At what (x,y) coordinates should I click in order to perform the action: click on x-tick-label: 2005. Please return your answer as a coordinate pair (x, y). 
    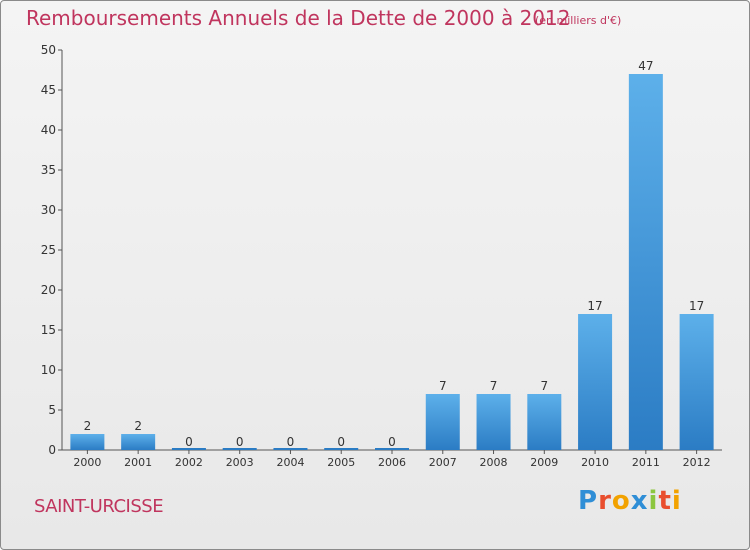
    Looking at the image, I should click on (341, 462).